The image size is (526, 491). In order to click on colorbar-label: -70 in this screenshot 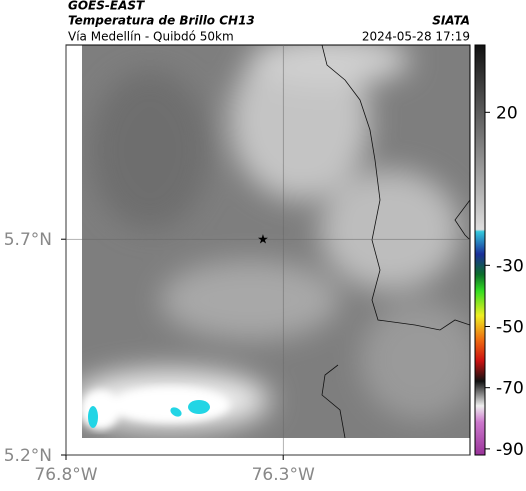, I will do `click(510, 389)`.